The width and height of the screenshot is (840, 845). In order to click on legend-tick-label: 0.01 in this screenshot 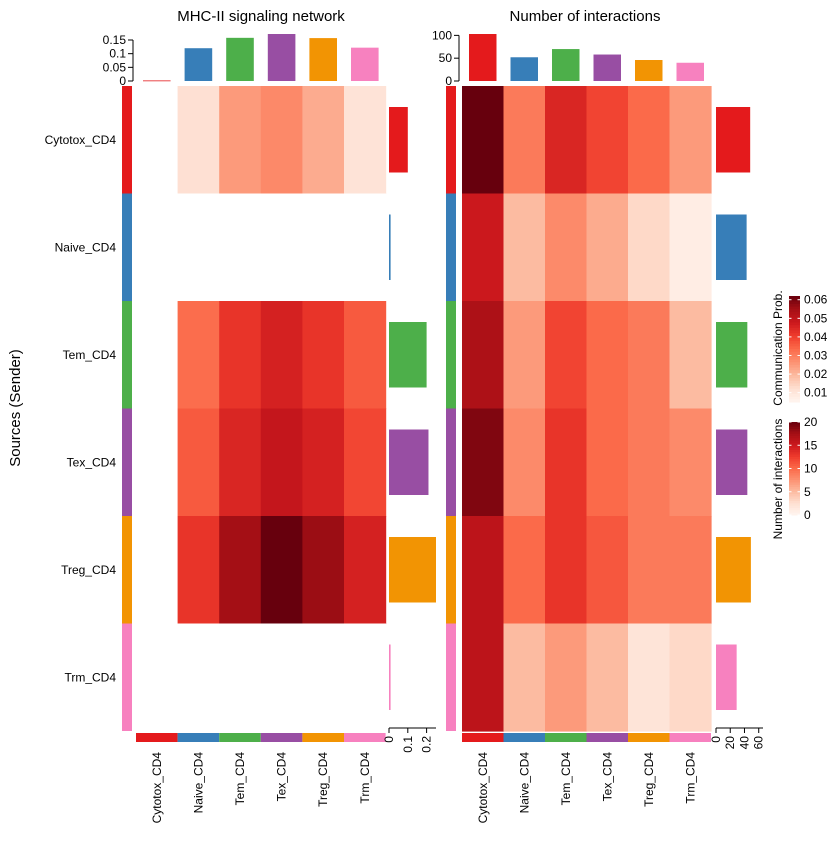, I will do `click(816, 393)`.